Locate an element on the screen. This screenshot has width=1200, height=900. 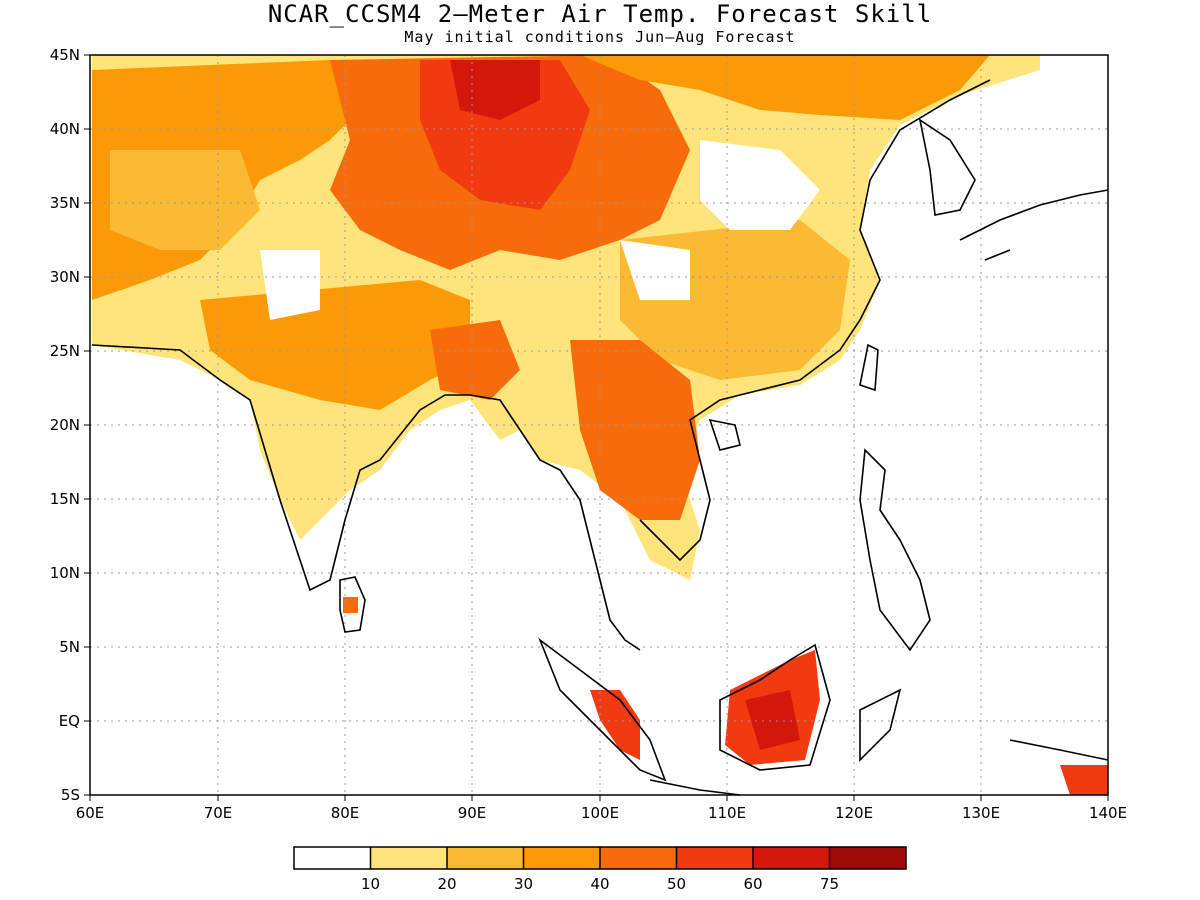
lon-label: 60E is located at coordinates (90, 813).